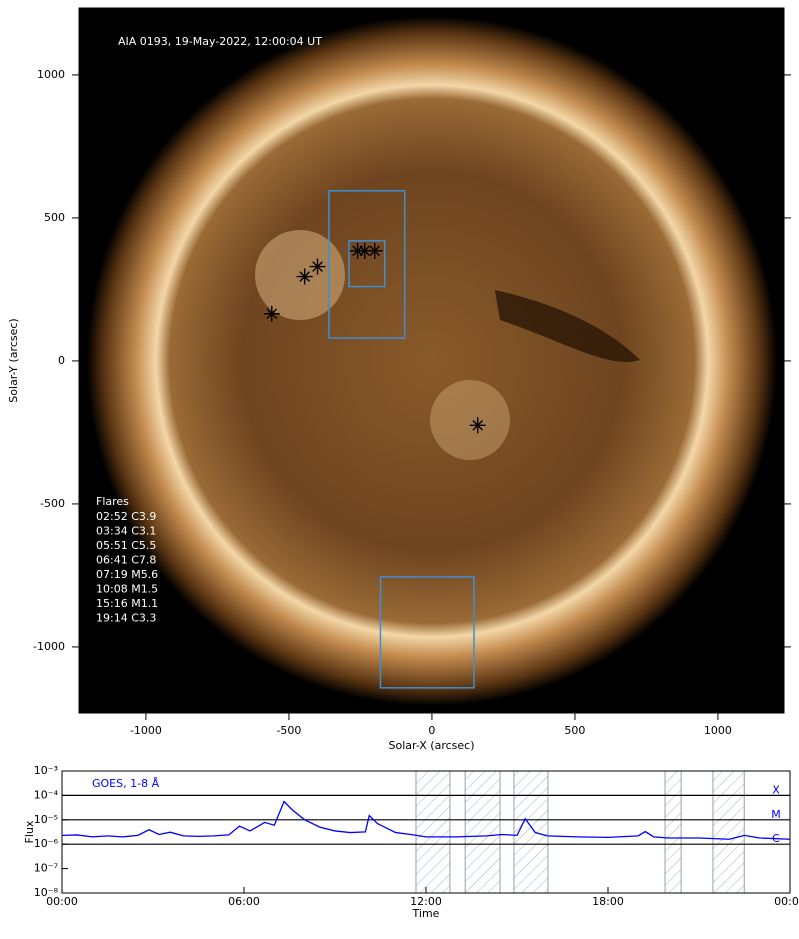  What do you see at coordinates (567, 326) in the screenshot?
I see `coronal-hole` at bounding box center [567, 326].